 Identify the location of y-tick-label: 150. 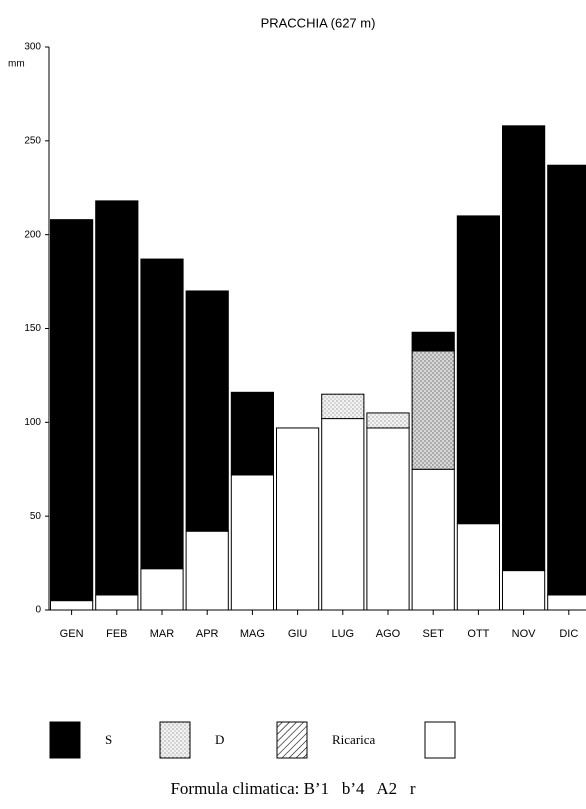
(32, 328).